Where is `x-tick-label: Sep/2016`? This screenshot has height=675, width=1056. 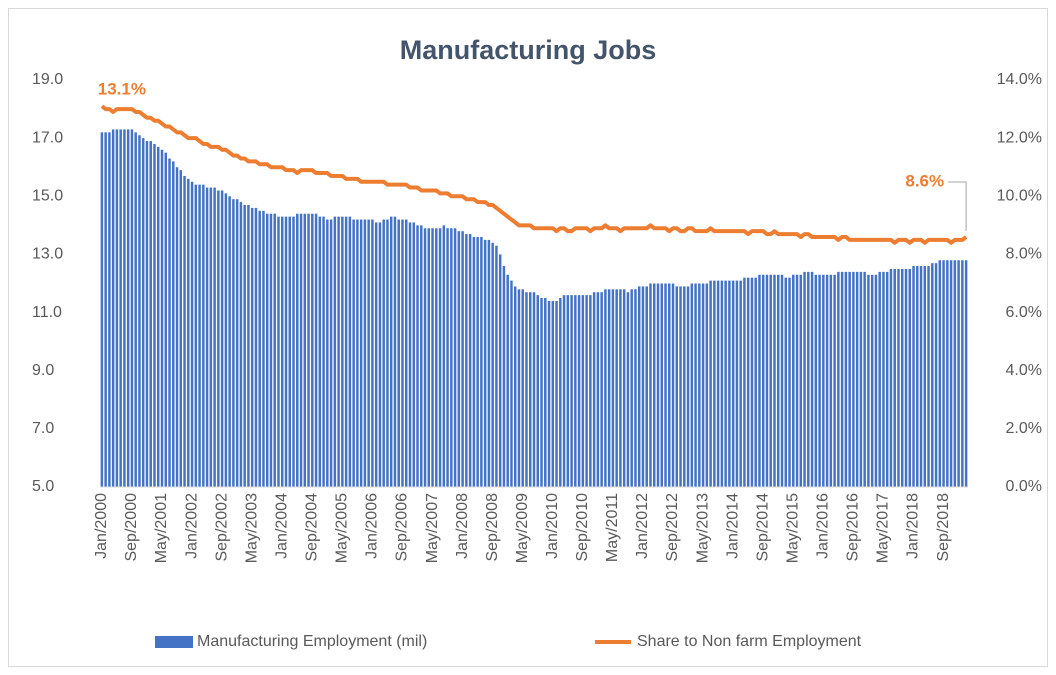
x-tick-label: Sep/2016 is located at coordinates (853, 527).